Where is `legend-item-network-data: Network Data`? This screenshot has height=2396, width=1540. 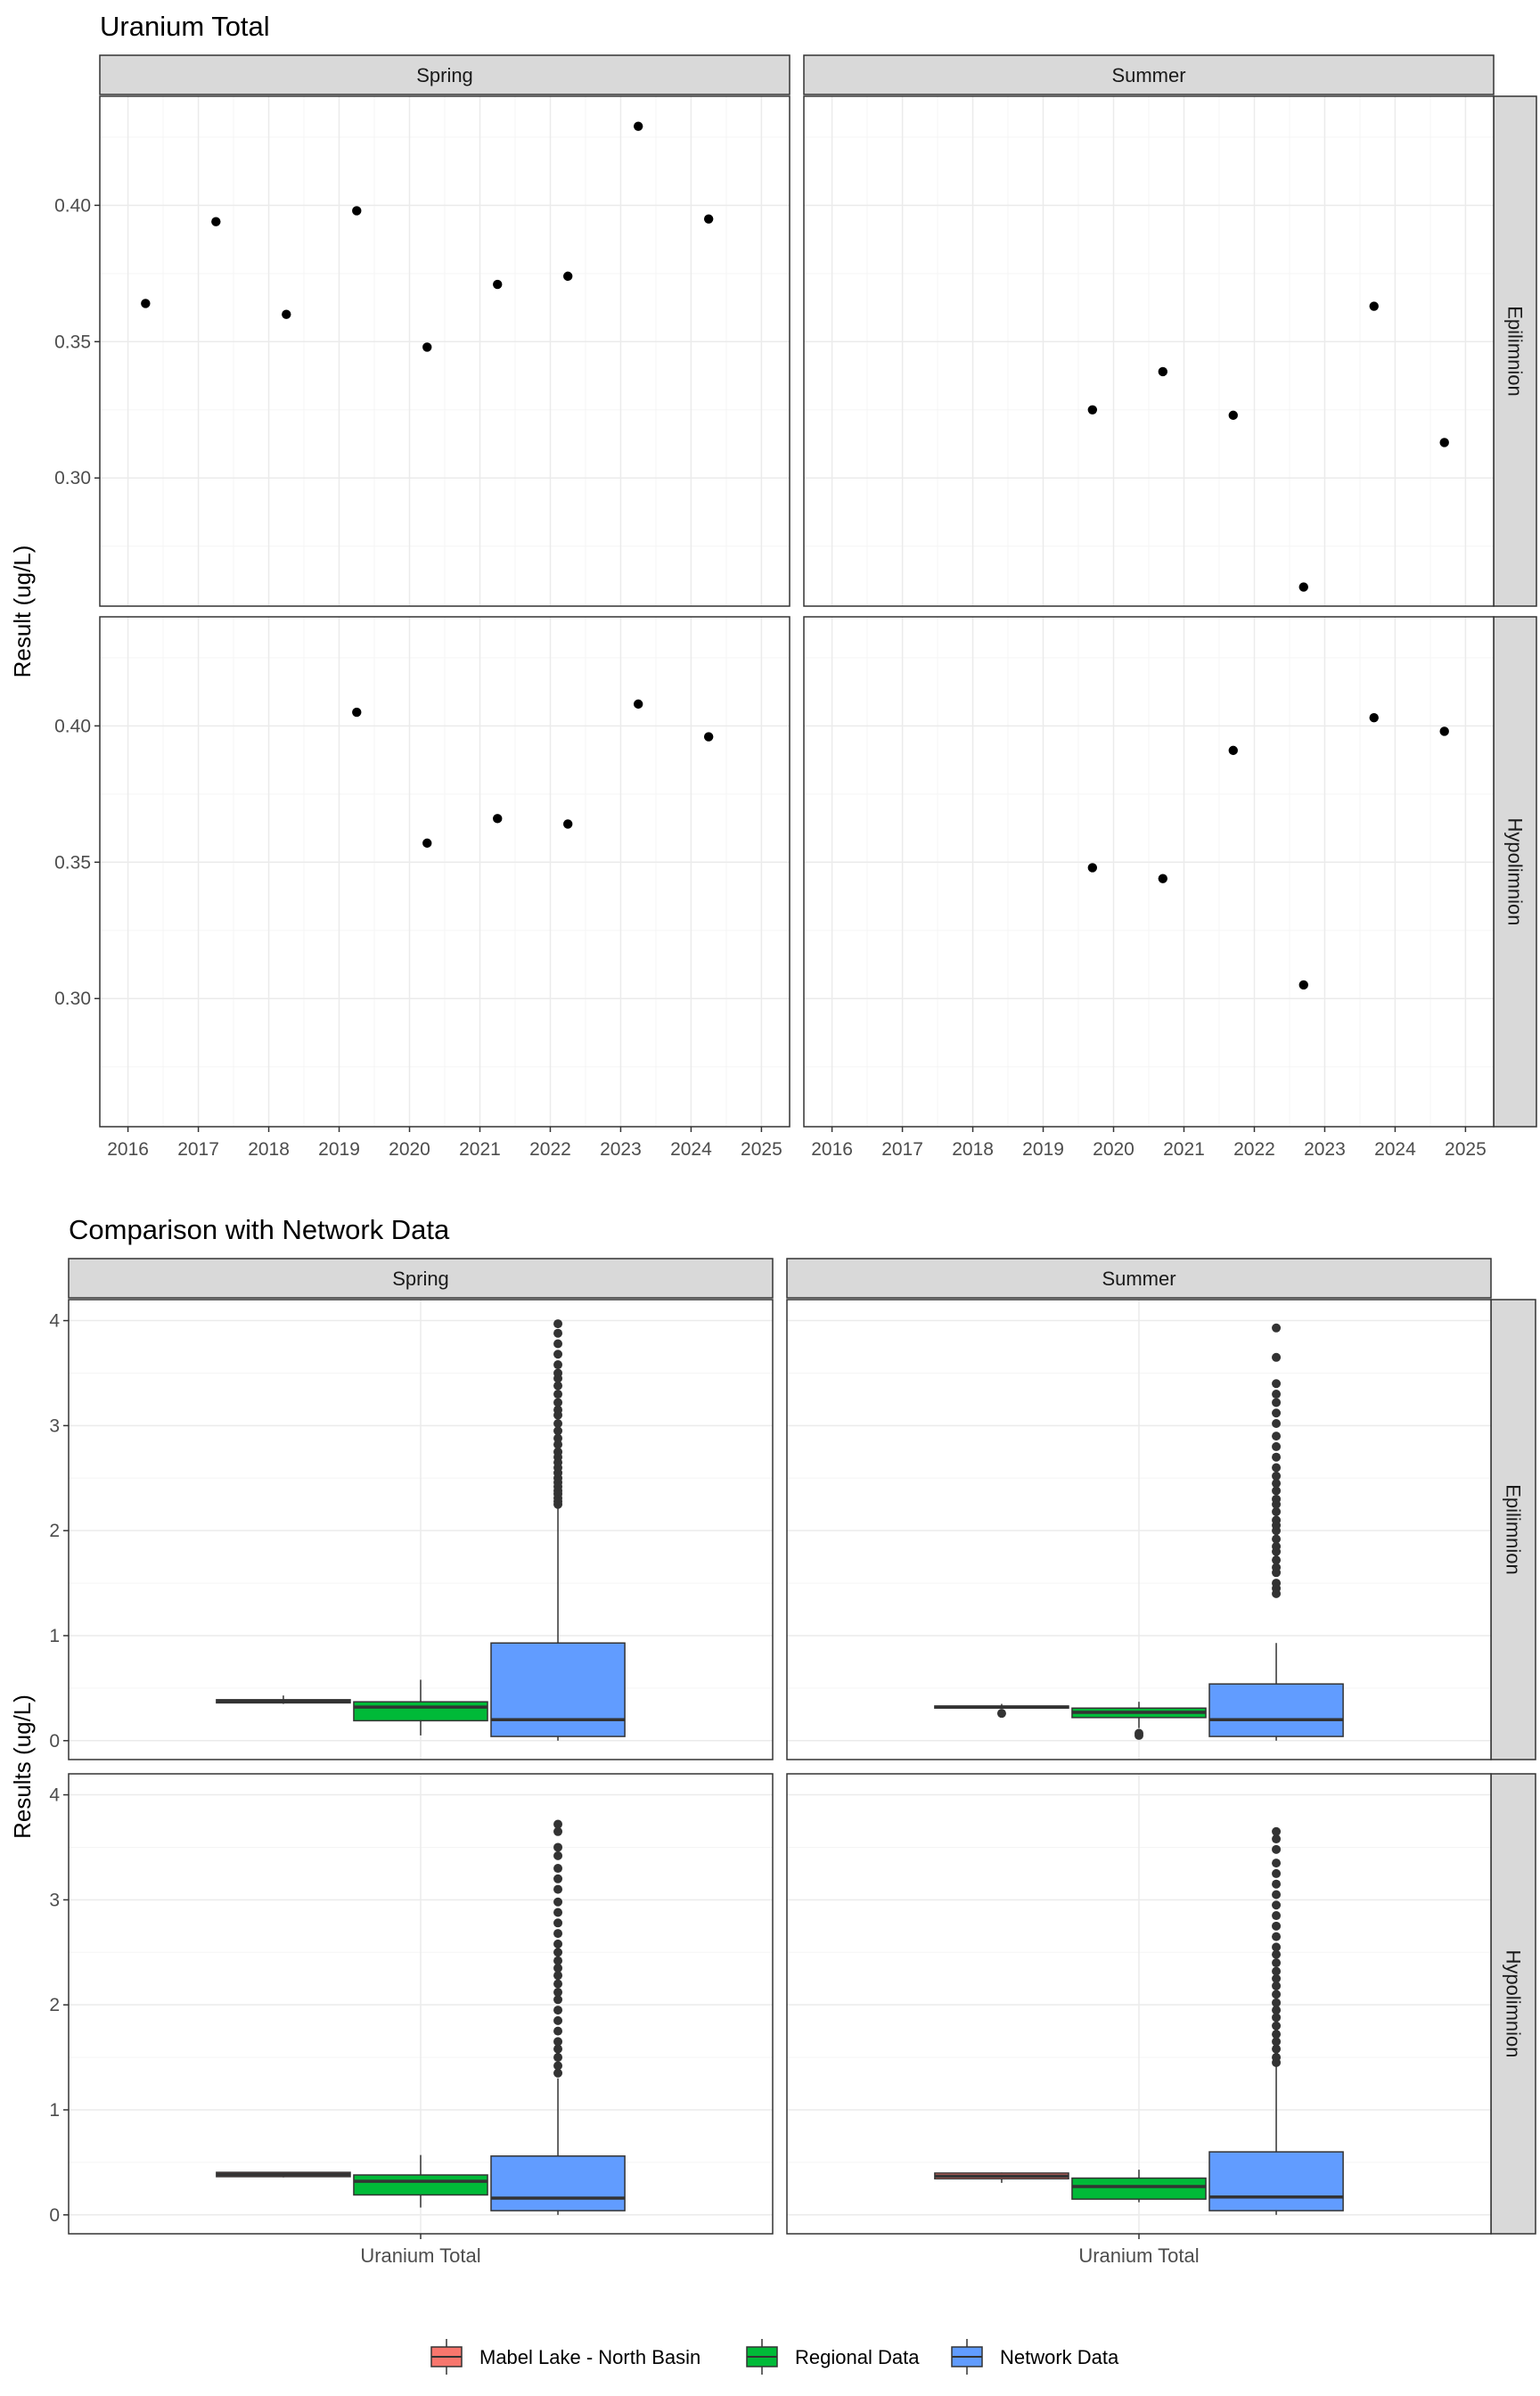
legend-item-network-data: Network Data is located at coordinates (1035, 2357).